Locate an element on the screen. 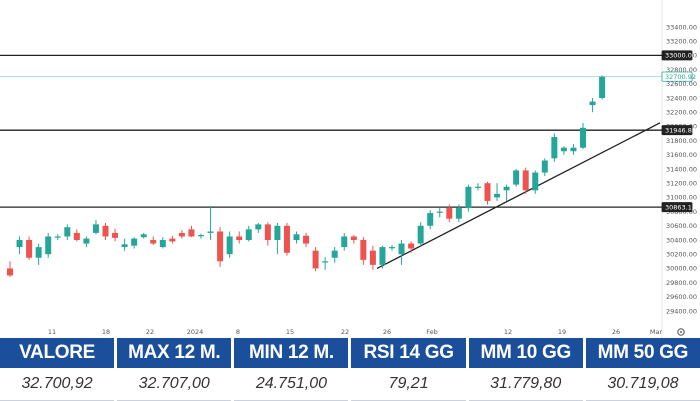 The image size is (700, 401). x-tick-label: Feb is located at coordinates (432, 332).